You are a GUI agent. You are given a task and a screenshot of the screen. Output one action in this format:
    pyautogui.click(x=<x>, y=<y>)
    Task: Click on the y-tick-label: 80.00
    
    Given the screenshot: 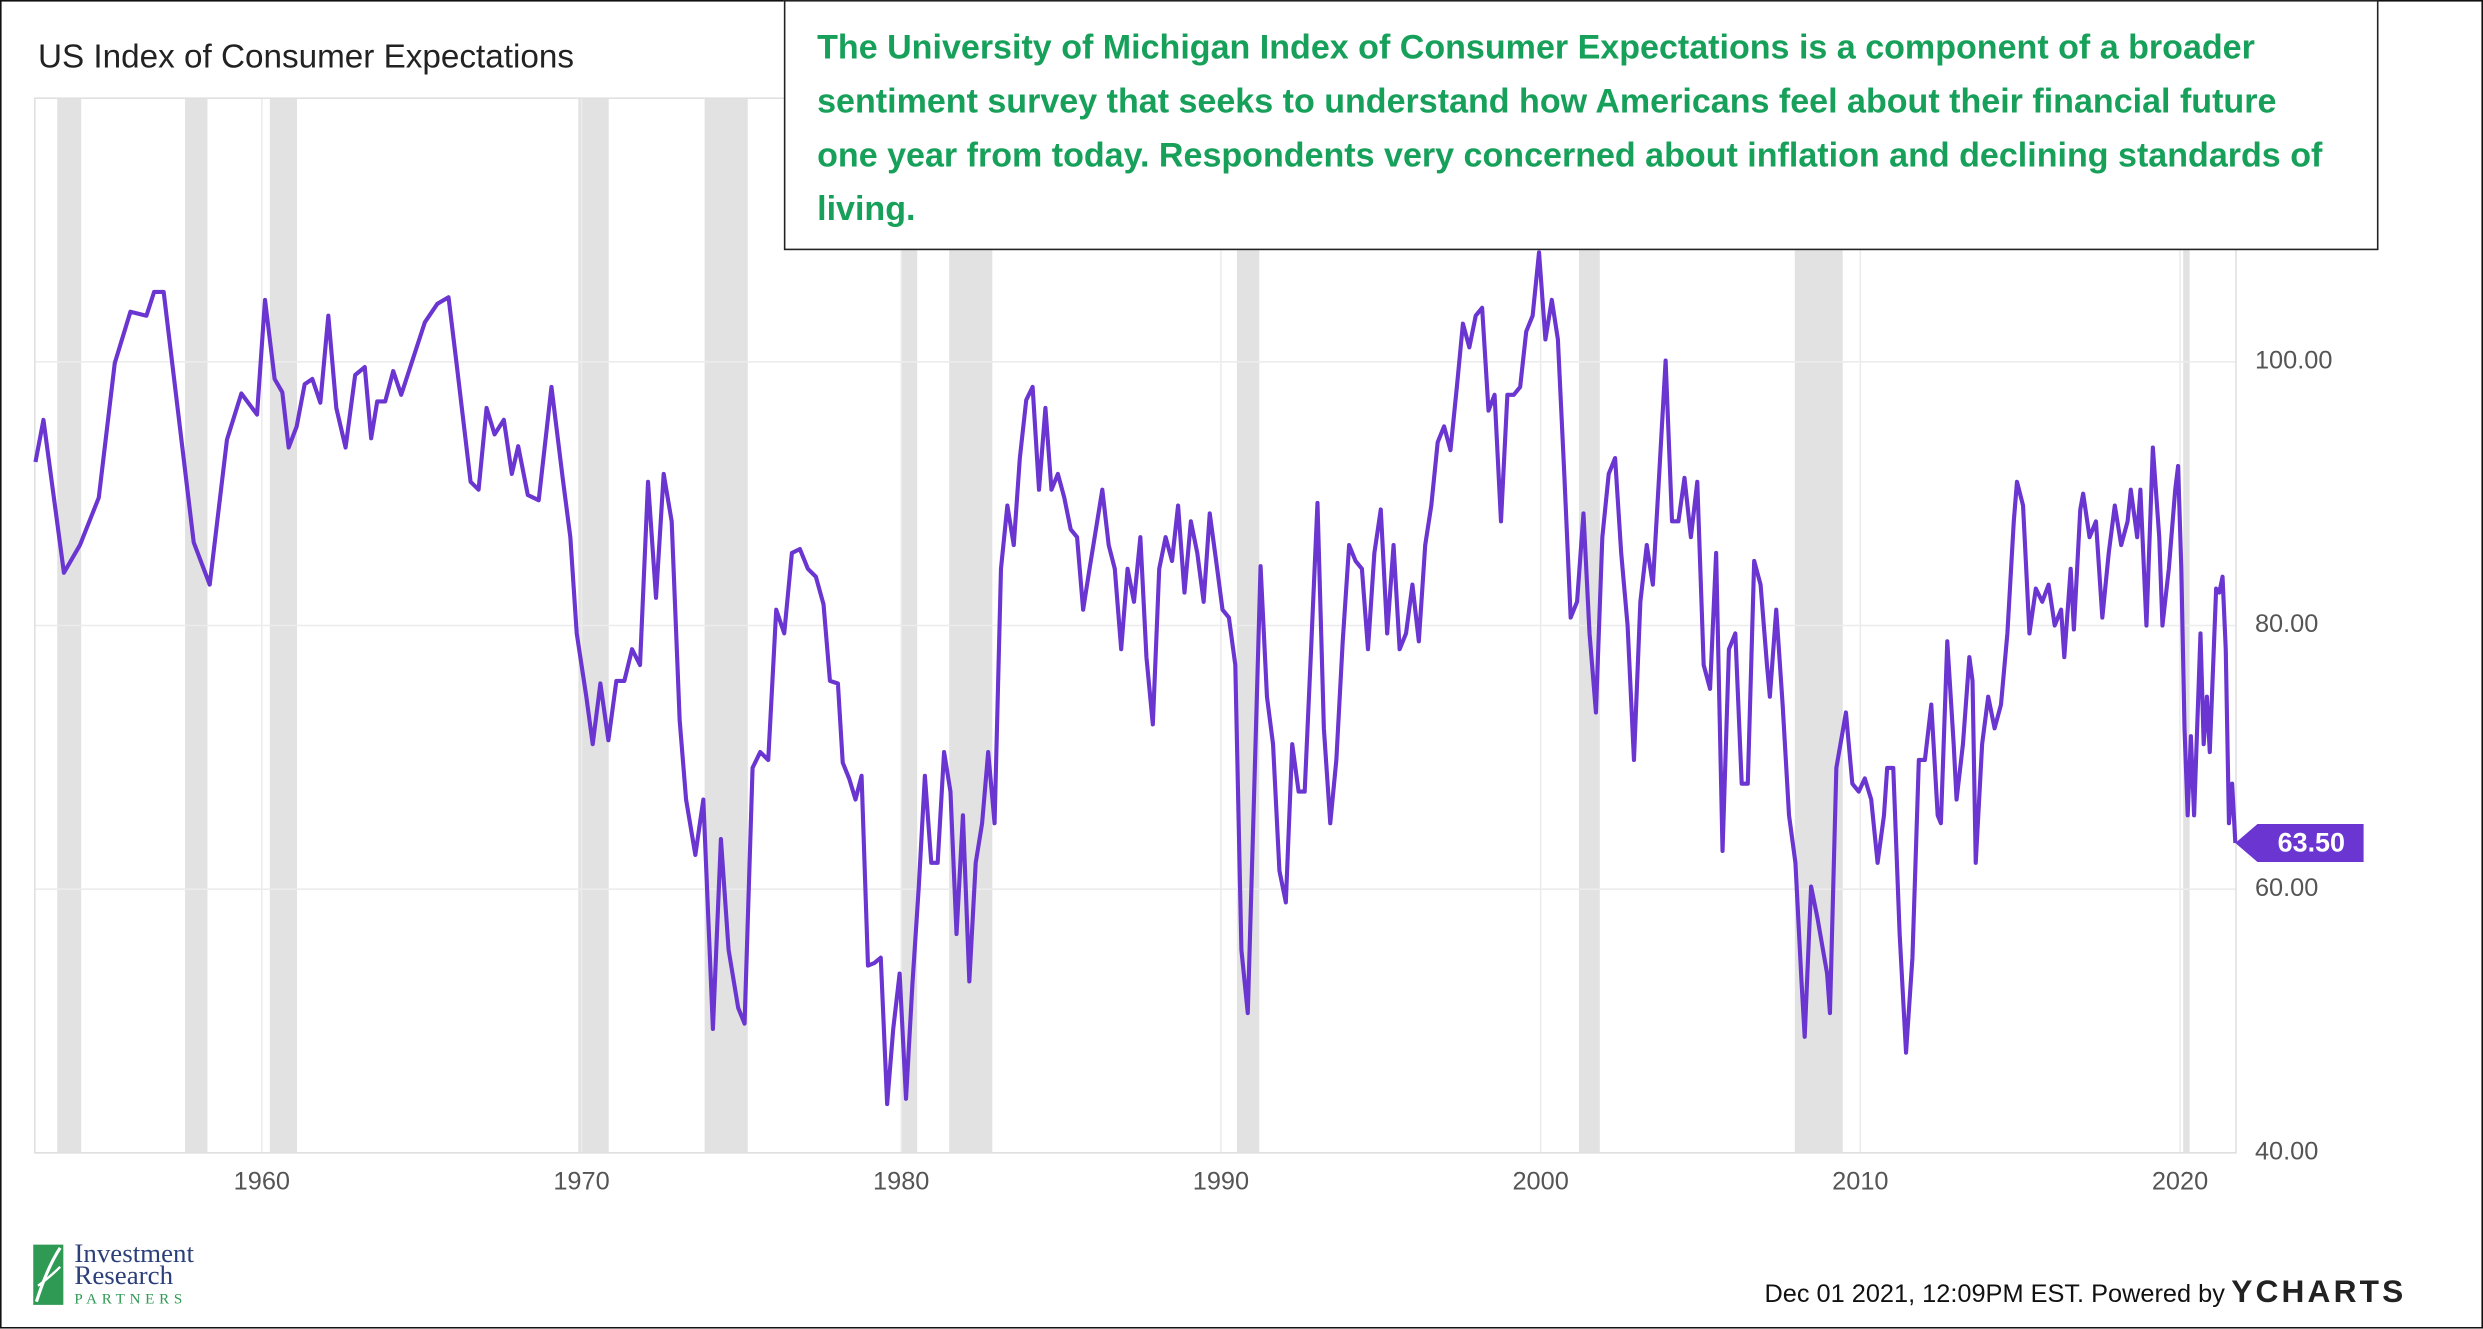 What is the action you would take?
    pyautogui.click(x=2286, y=624)
    